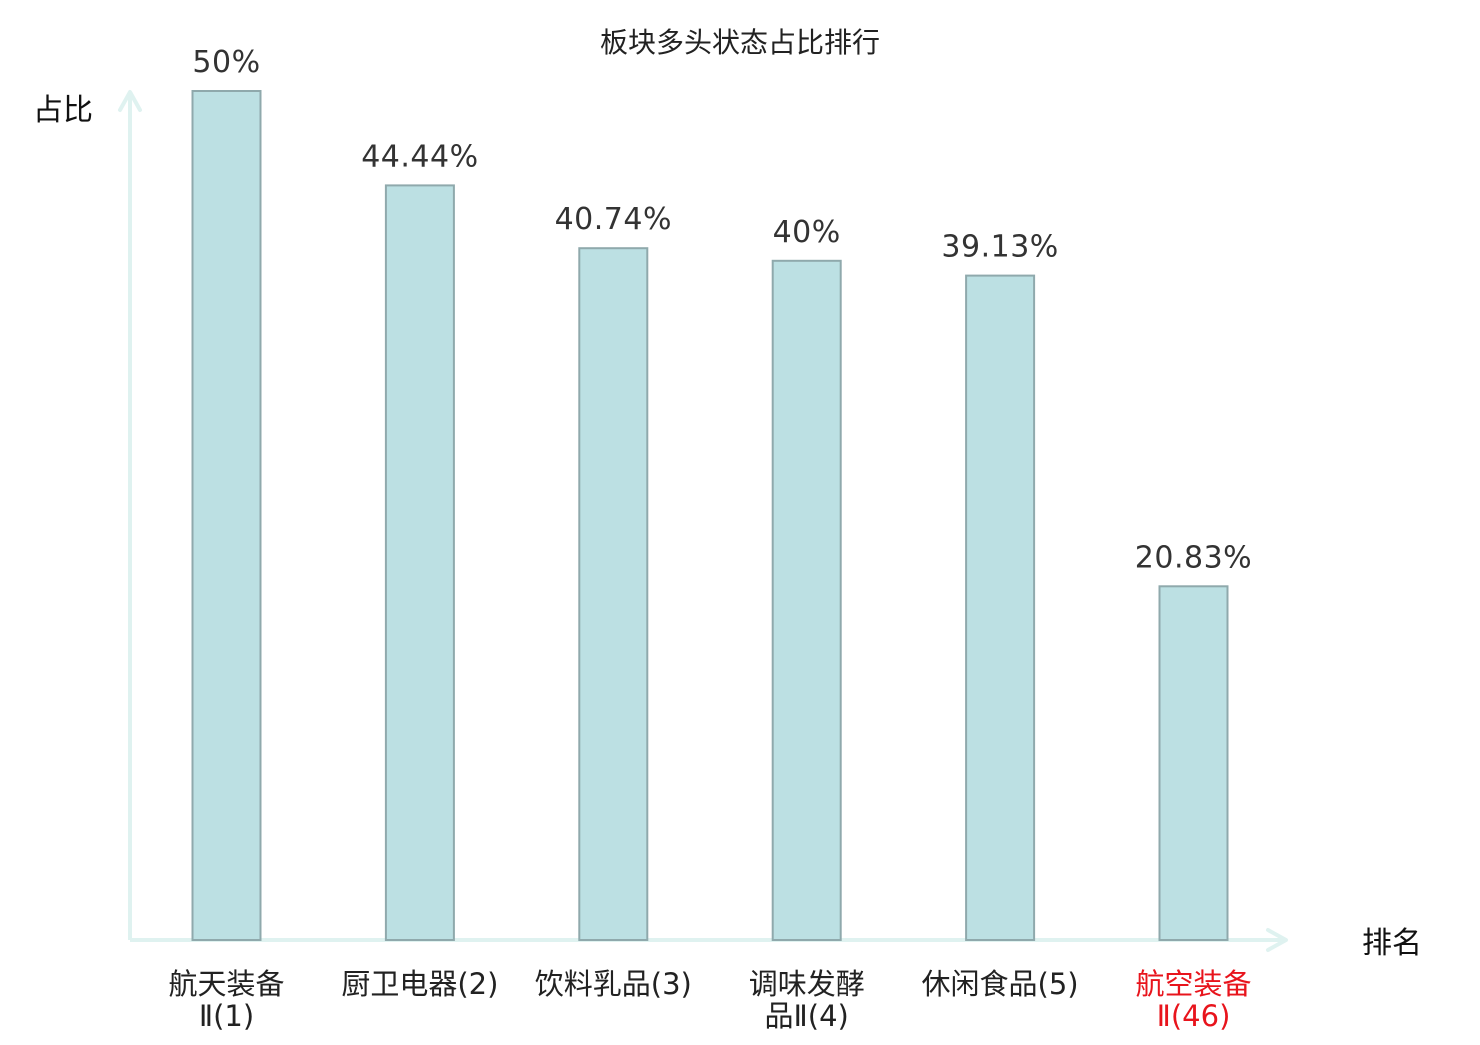 The height and width of the screenshot is (1045, 1480). I want to click on bar-value-label: 50%, so click(226, 62).